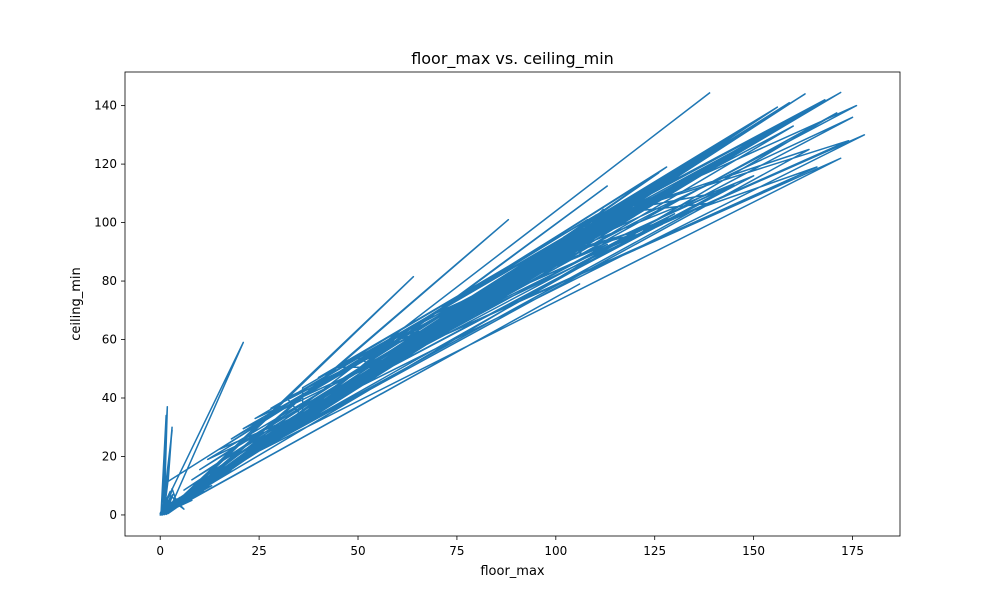 The width and height of the screenshot is (1000, 604). What do you see at coordinates (105, 223) in the screenshot?
I see `y-tick-label: 100` at bounding box center [105, 223].